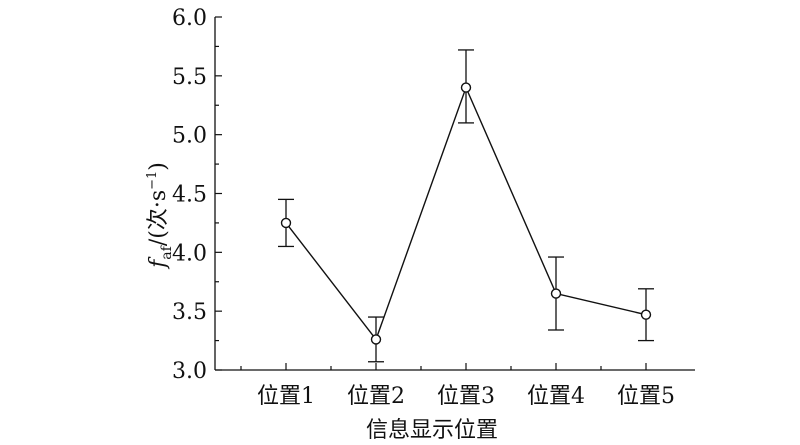 This screenshot has width=800, height=445. What do you see at coordinates (556, 396) in the screenshot?
I see `x-tick-label: 位置4` at bounding box center [556, 396].